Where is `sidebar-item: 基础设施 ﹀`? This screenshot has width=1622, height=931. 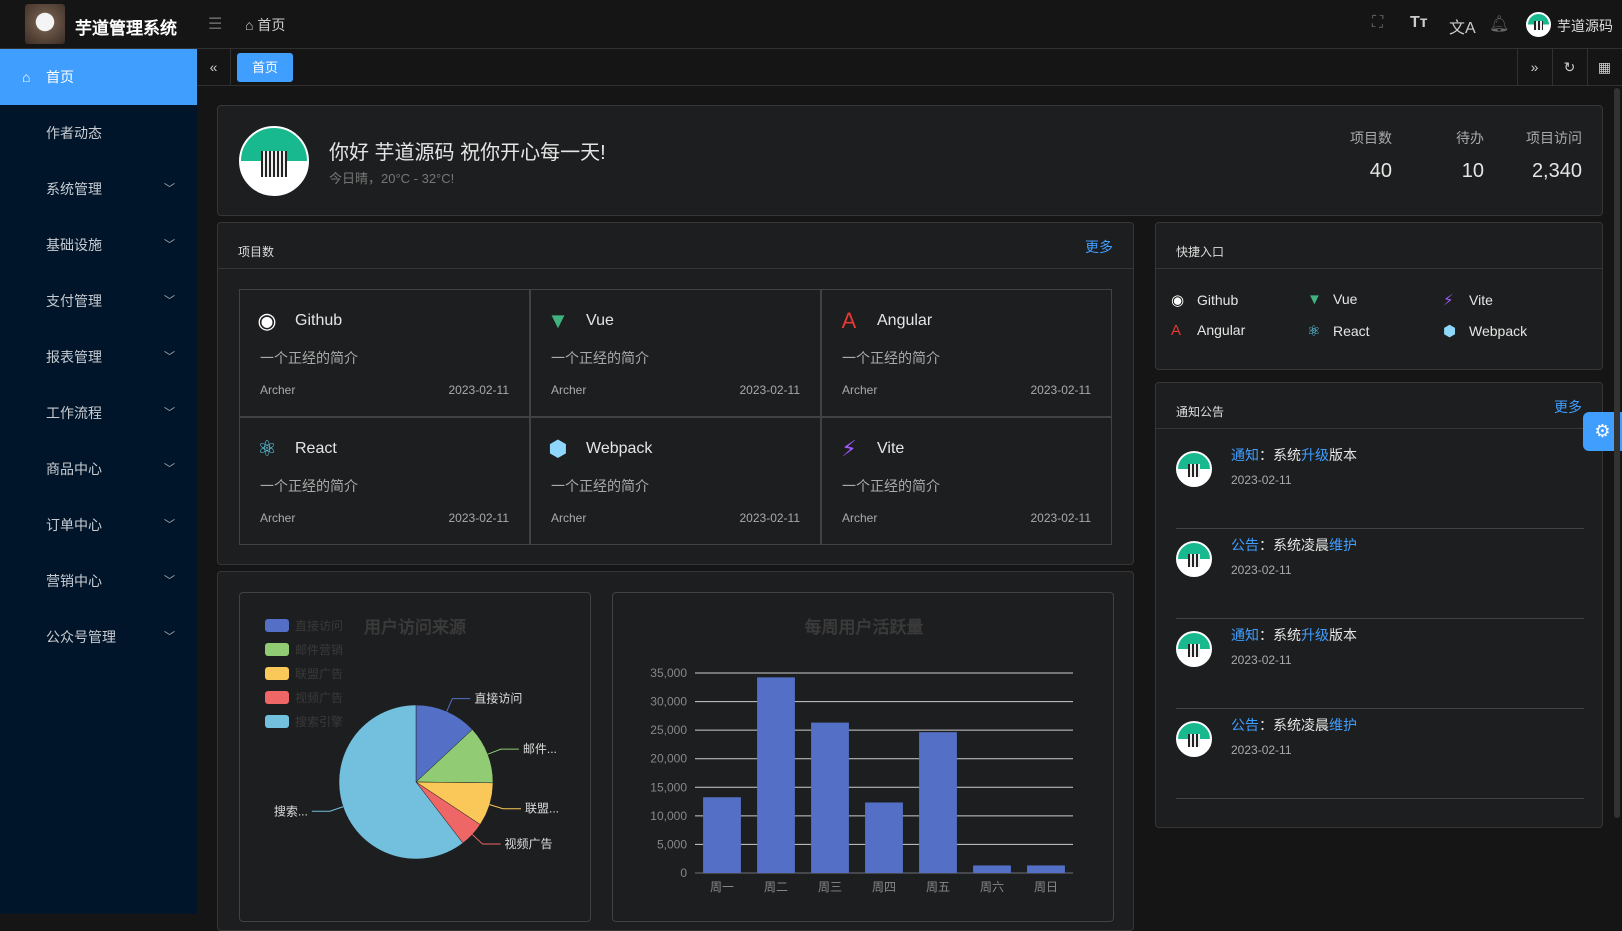 sidebar-item: 基础设施 ﹀ is located at coordinates (98, 245).